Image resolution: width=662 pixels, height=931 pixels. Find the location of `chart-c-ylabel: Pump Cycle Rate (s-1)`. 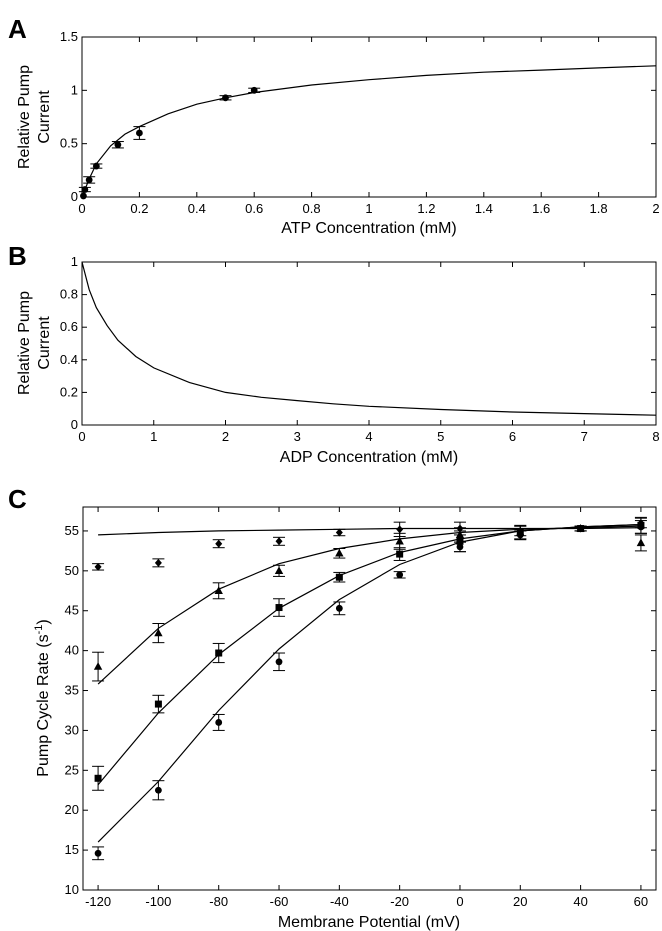

chart-c-ylabel: Pump Cycle Rate (s-1) is located at coordinates (42, 697).